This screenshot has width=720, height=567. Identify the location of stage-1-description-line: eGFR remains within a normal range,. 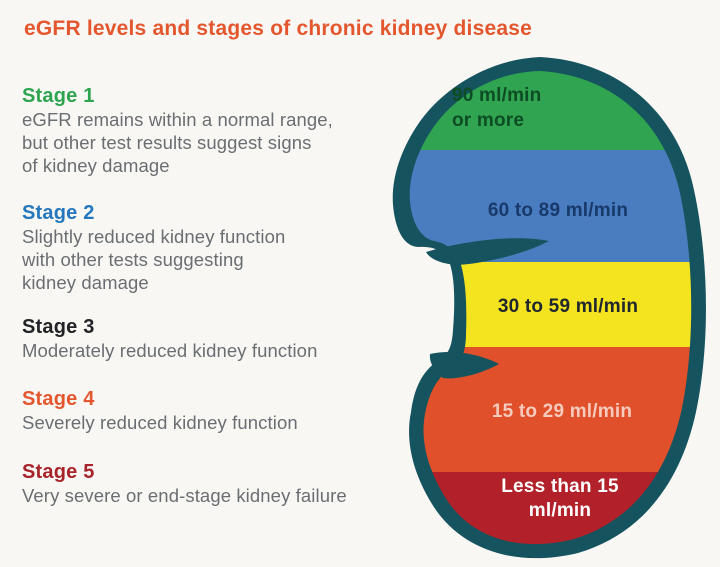
(177, 119).